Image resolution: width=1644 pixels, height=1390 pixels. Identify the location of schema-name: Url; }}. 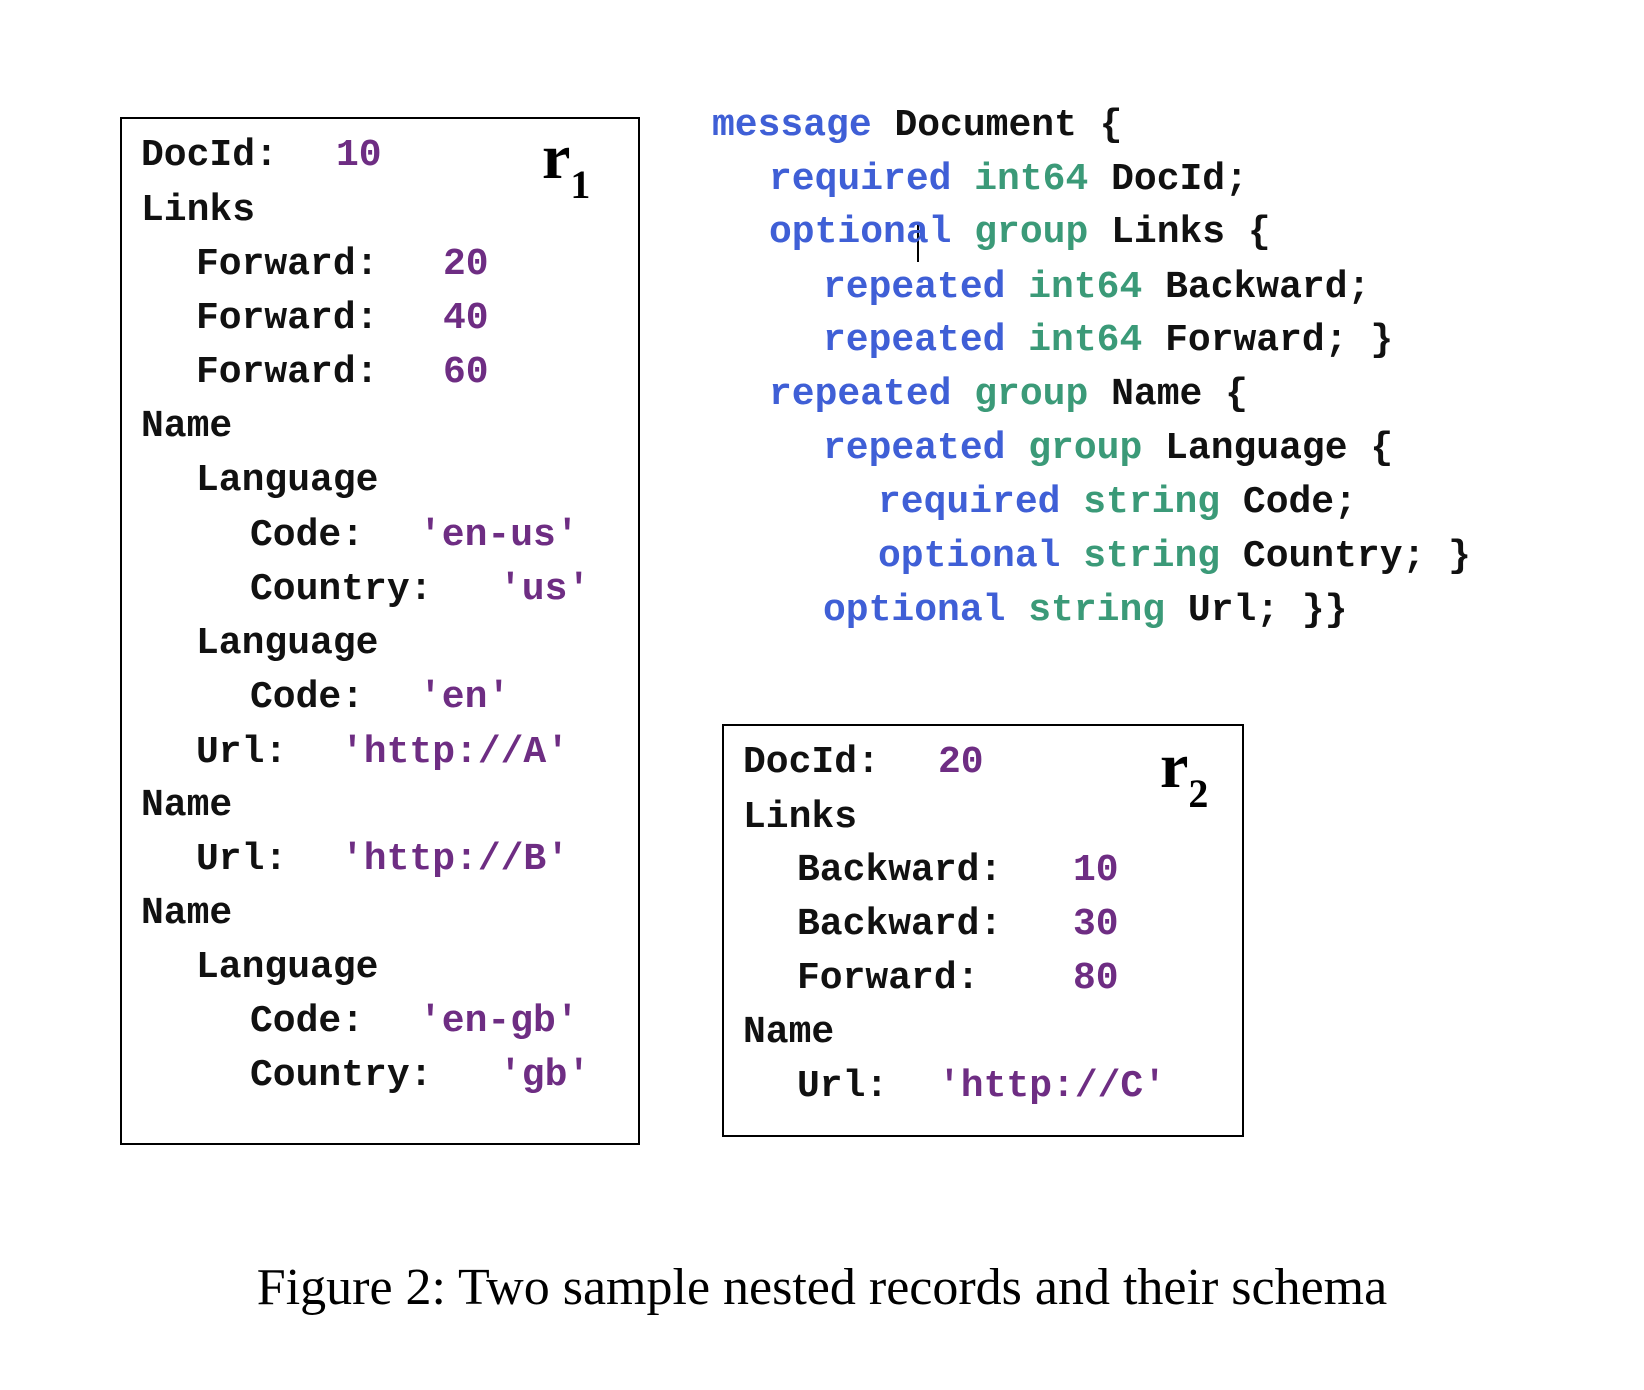
(1267, 610).